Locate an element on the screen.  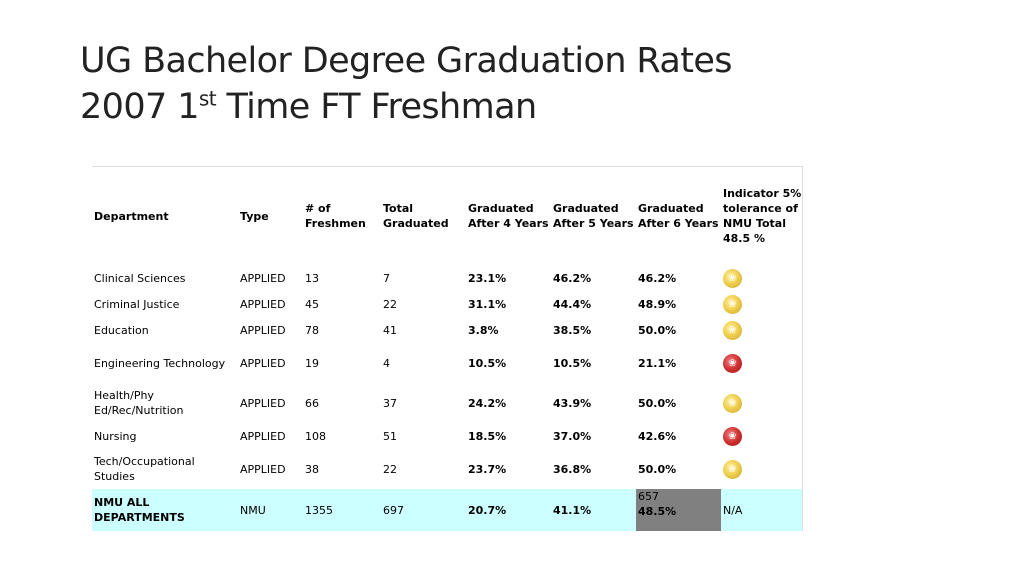
cell-after-6: 42.6% is located at coordinates (657, 436).